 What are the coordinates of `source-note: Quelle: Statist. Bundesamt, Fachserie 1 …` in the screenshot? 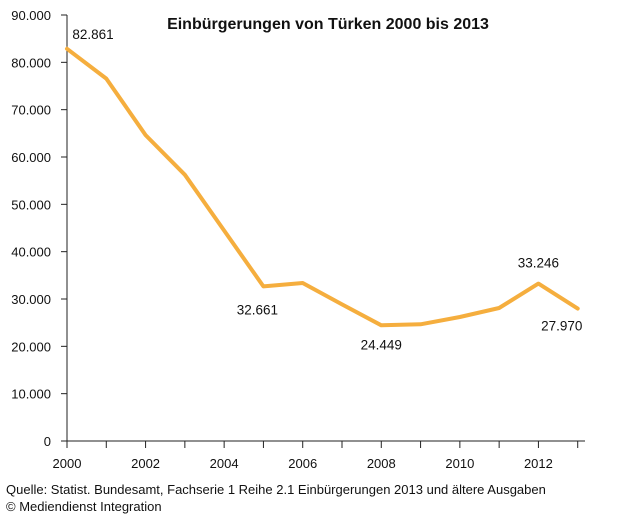 It's located at (323, 498).